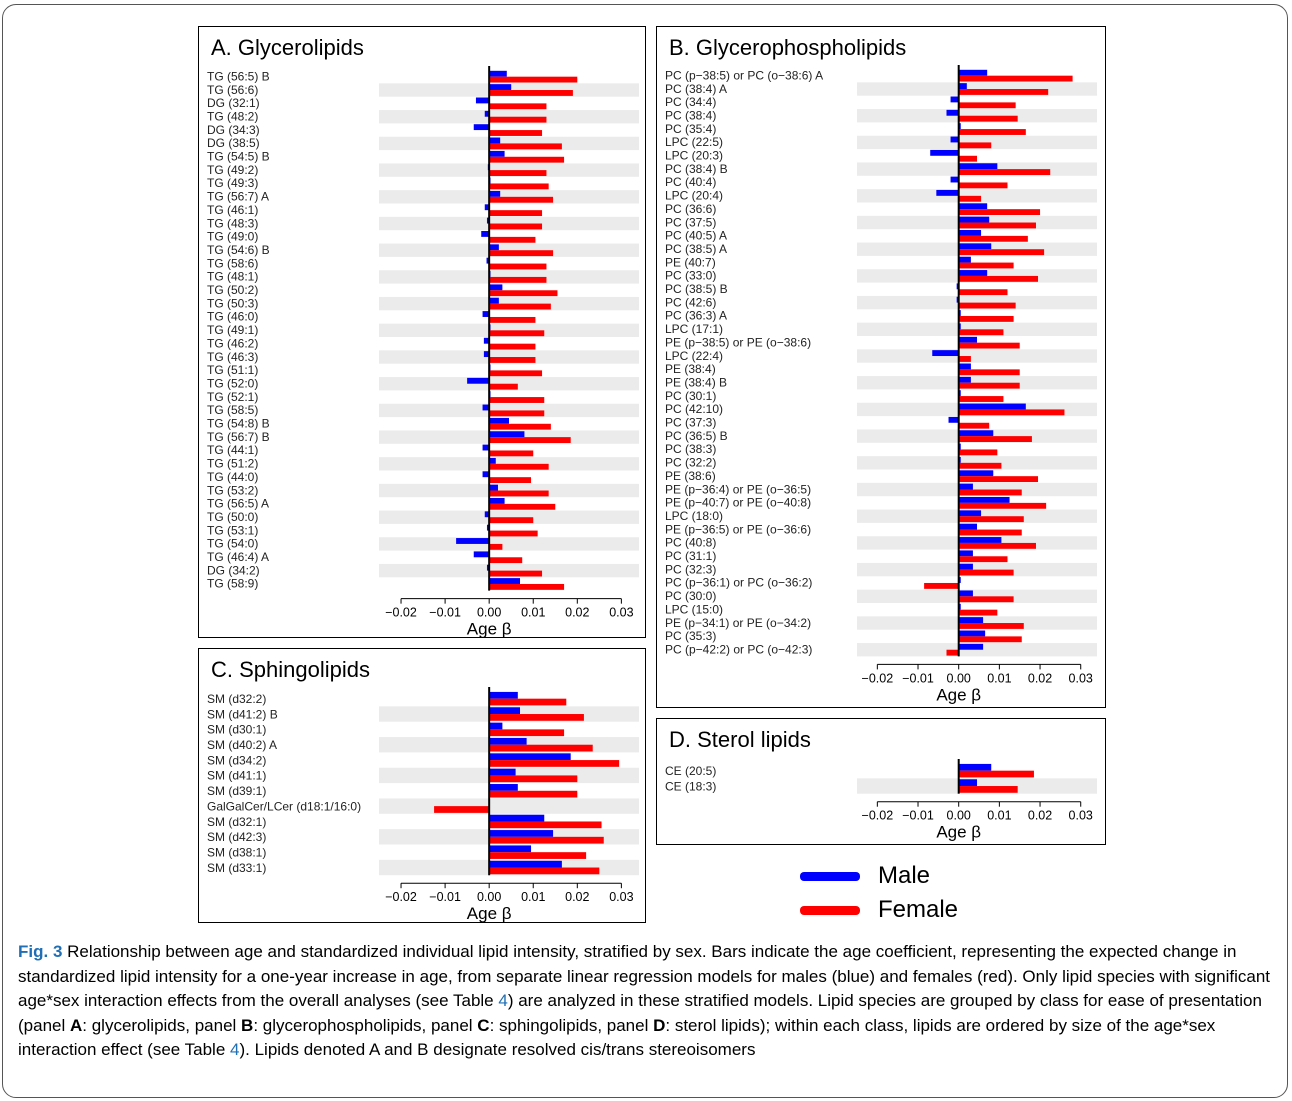  Describe the element at coordinates (738, 529) in the screenshot. I see `category-label: PE (p−36:5) or PE (o−36:6)` at that location.